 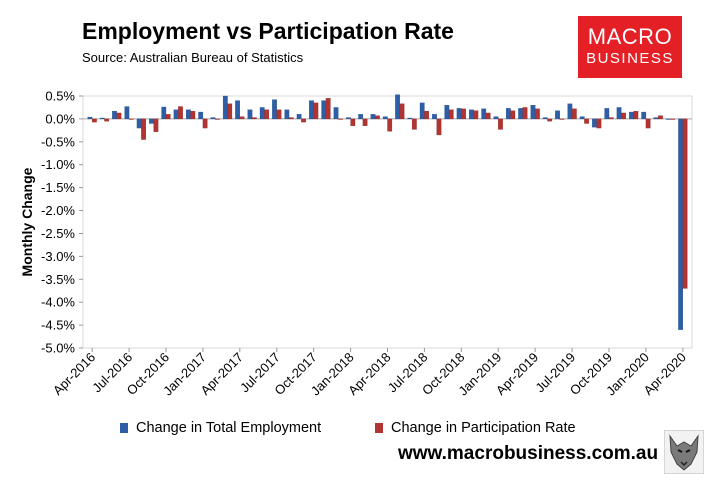 What do you see at coordinates (229, 428) in the screenshot?
I see `legend-label-employment: Change in Total Employment` at bounding box center [229, 428].